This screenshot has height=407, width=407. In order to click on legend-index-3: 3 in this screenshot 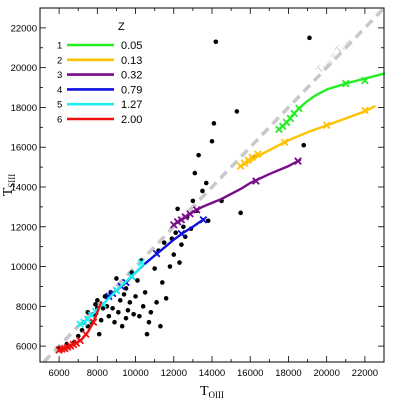, I will do `click(59, 75)`.